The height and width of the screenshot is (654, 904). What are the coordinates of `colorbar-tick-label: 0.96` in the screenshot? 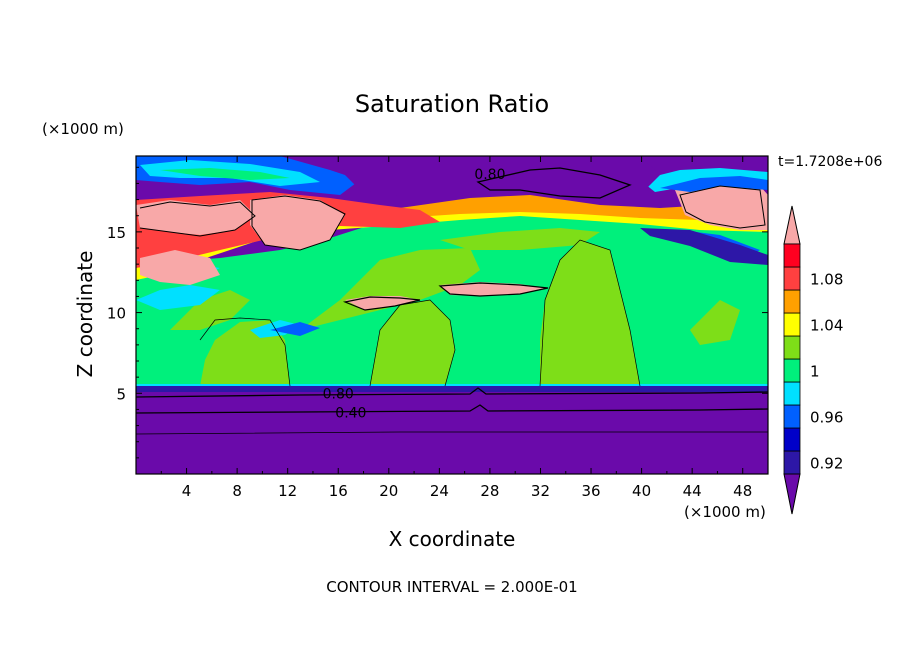 It's located at (826, 418).